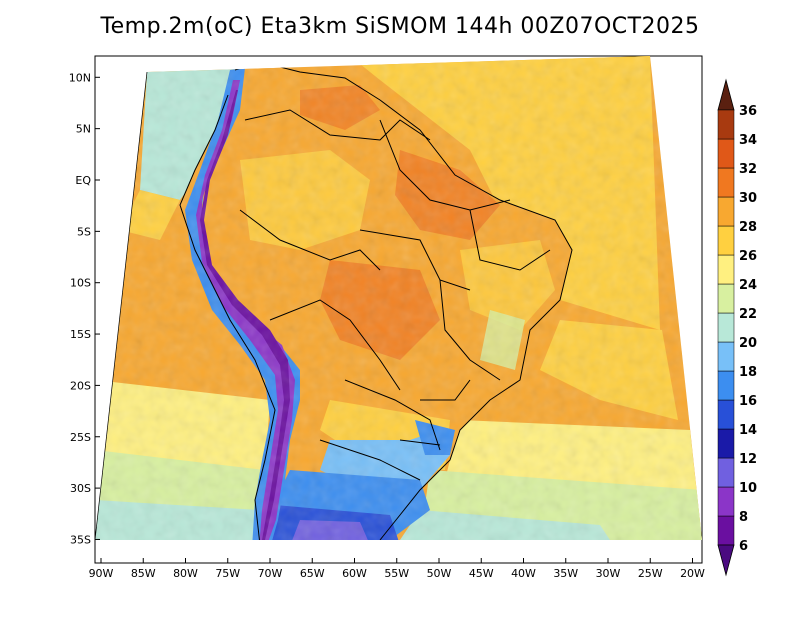 This screenshot has width=800, height=618. What do you see at coordinates (748, 343) in the screenshot?
I see `colorbar-label: 20` at bounding box center [748, 343].